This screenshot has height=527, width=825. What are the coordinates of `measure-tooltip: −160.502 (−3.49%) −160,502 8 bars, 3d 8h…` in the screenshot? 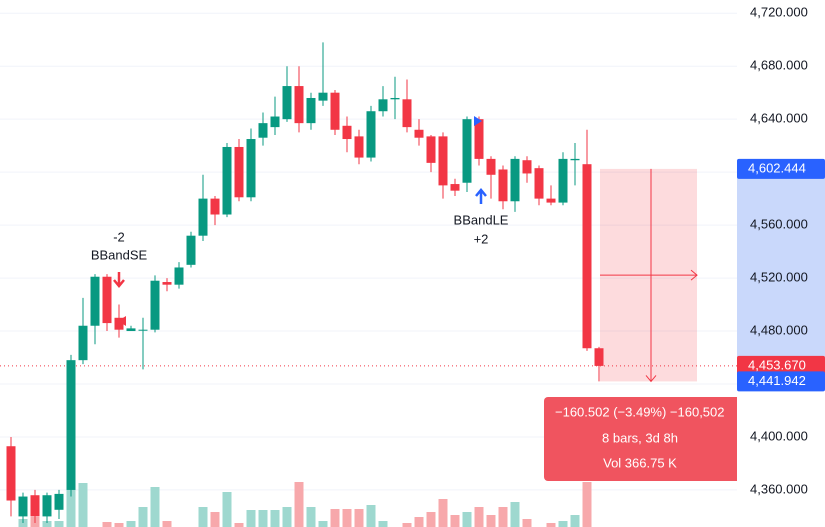 It's located at (640, 439).